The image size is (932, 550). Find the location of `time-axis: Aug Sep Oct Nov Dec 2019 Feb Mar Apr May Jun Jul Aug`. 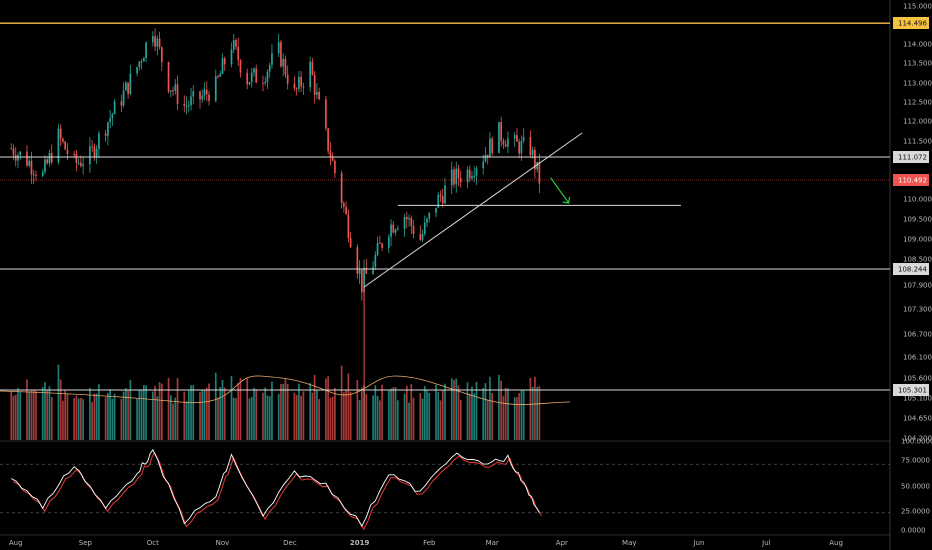

time-axis: Aug Sep Oct Nov Dec 2019 Feb Mar Apr May Jun Jul Aug is located at coordinates (426, 543).